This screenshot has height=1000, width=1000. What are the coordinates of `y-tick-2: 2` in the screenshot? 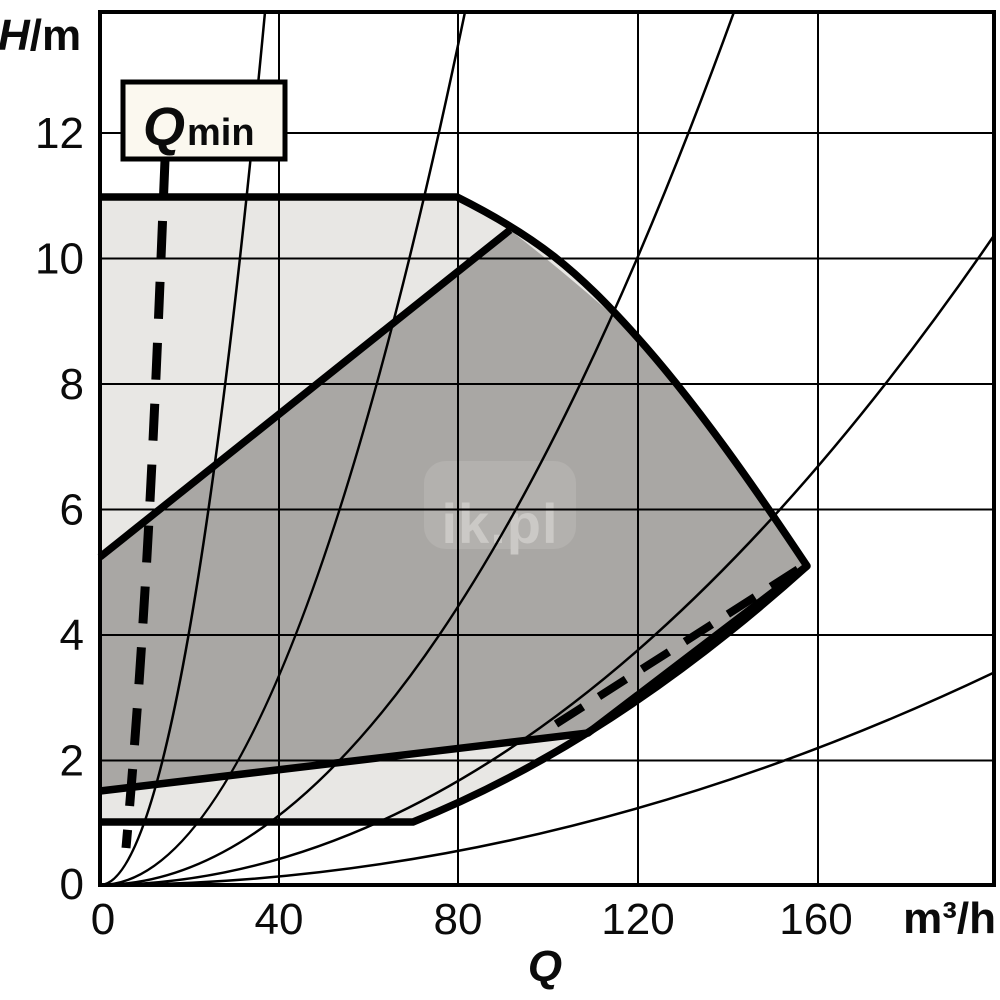 It's located at (72, 761).